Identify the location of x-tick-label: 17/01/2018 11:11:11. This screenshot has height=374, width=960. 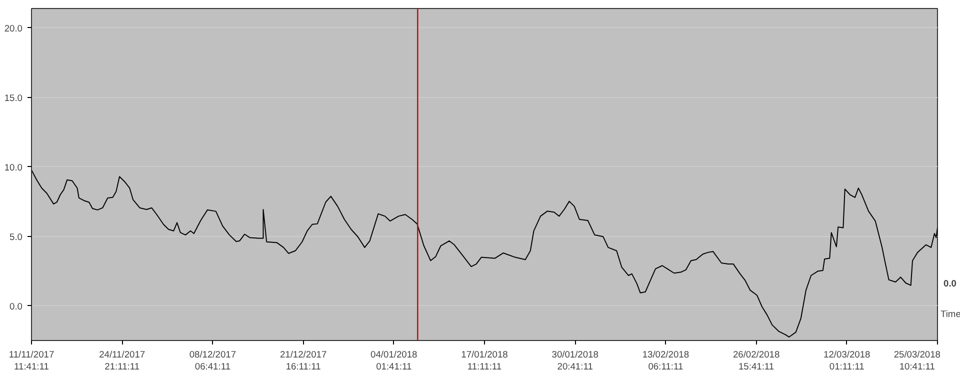
(484, 361).